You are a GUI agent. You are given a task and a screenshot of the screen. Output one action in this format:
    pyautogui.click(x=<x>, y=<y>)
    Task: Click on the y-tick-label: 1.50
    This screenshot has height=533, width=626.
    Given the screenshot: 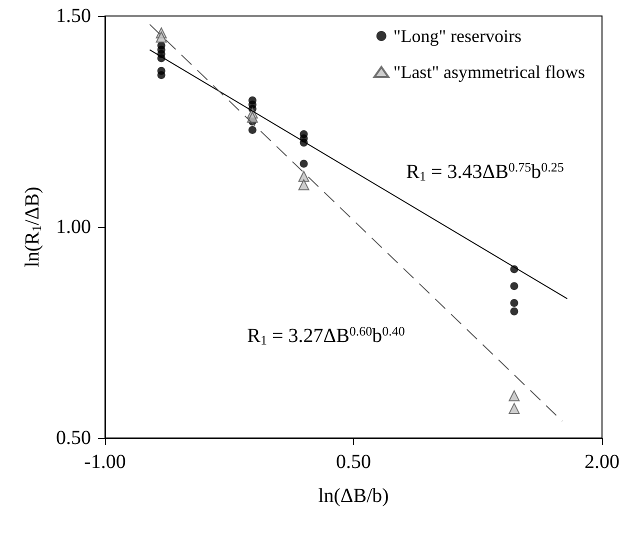 What is the action you would take?
    pyautogui.click(x=73, y=16)
    